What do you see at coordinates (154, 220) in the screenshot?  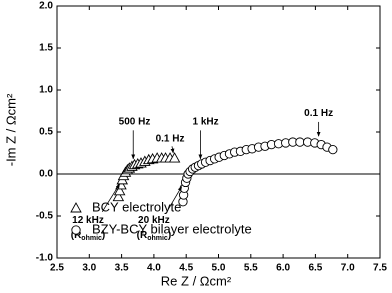 I see `annotation: 20 kHz` at bounding box center [154, 220].